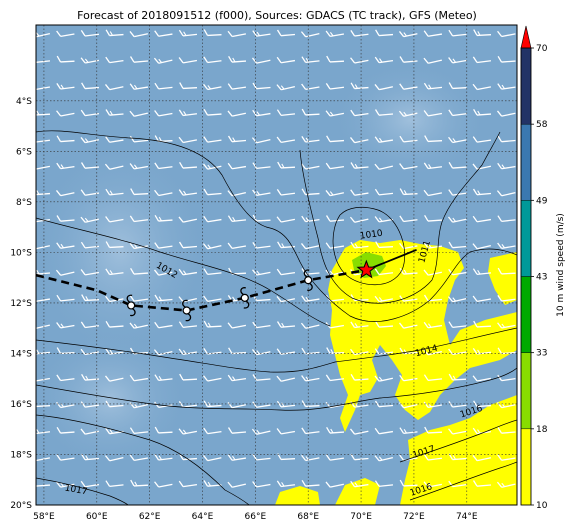 The image size is (575, 529). I want to click on colorbar: 10 18 33 43 49 58 70, so click(534, 268).